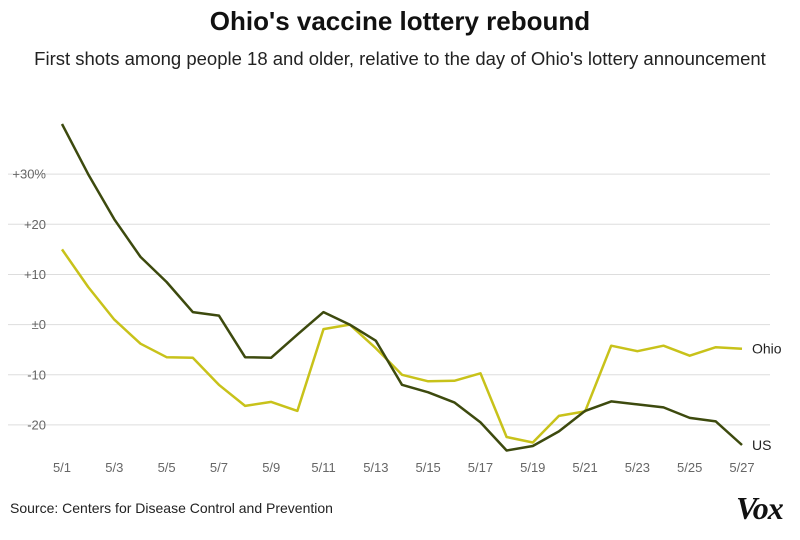 The image size is (800, 540). What do you see at coordinates (29, 300) in the screenshot?
I see `y-axis-ticks: +30% +20 +10 ±0 -10 -20` at bounding box center [29, 300].